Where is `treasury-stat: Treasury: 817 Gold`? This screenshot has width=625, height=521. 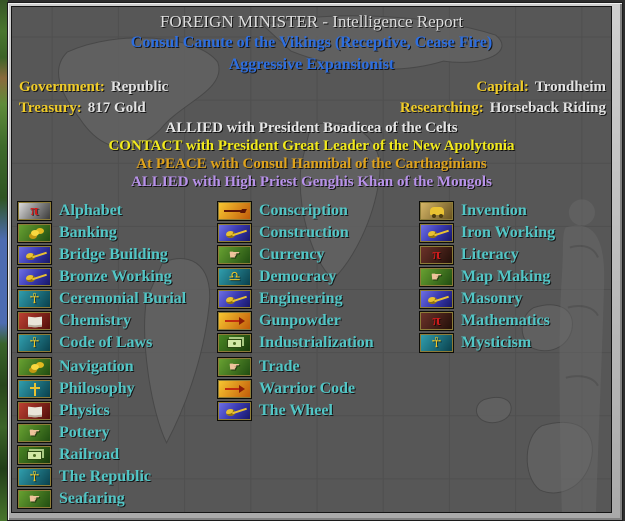 treasury-stat: Treasury: 817 Gold is located at coordinates (82, 109).